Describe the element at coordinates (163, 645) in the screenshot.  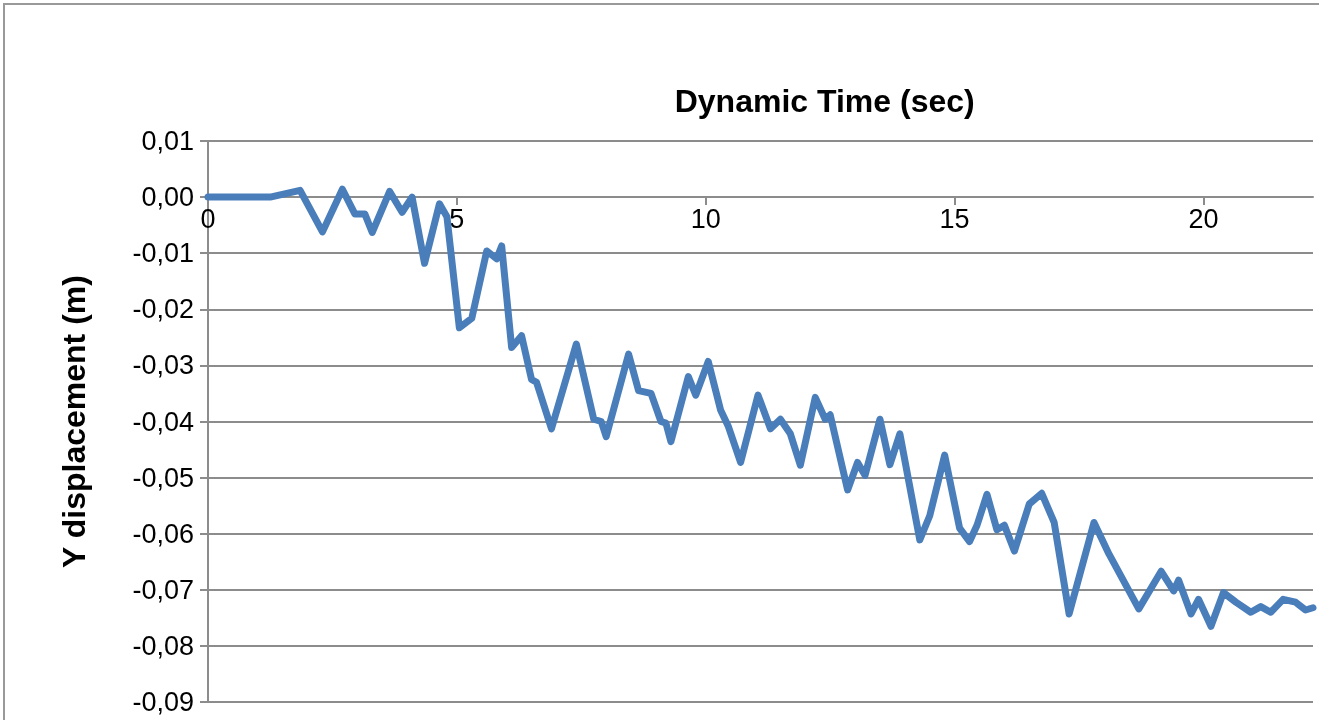
I see `y-tick-label: -0,08` at that location.